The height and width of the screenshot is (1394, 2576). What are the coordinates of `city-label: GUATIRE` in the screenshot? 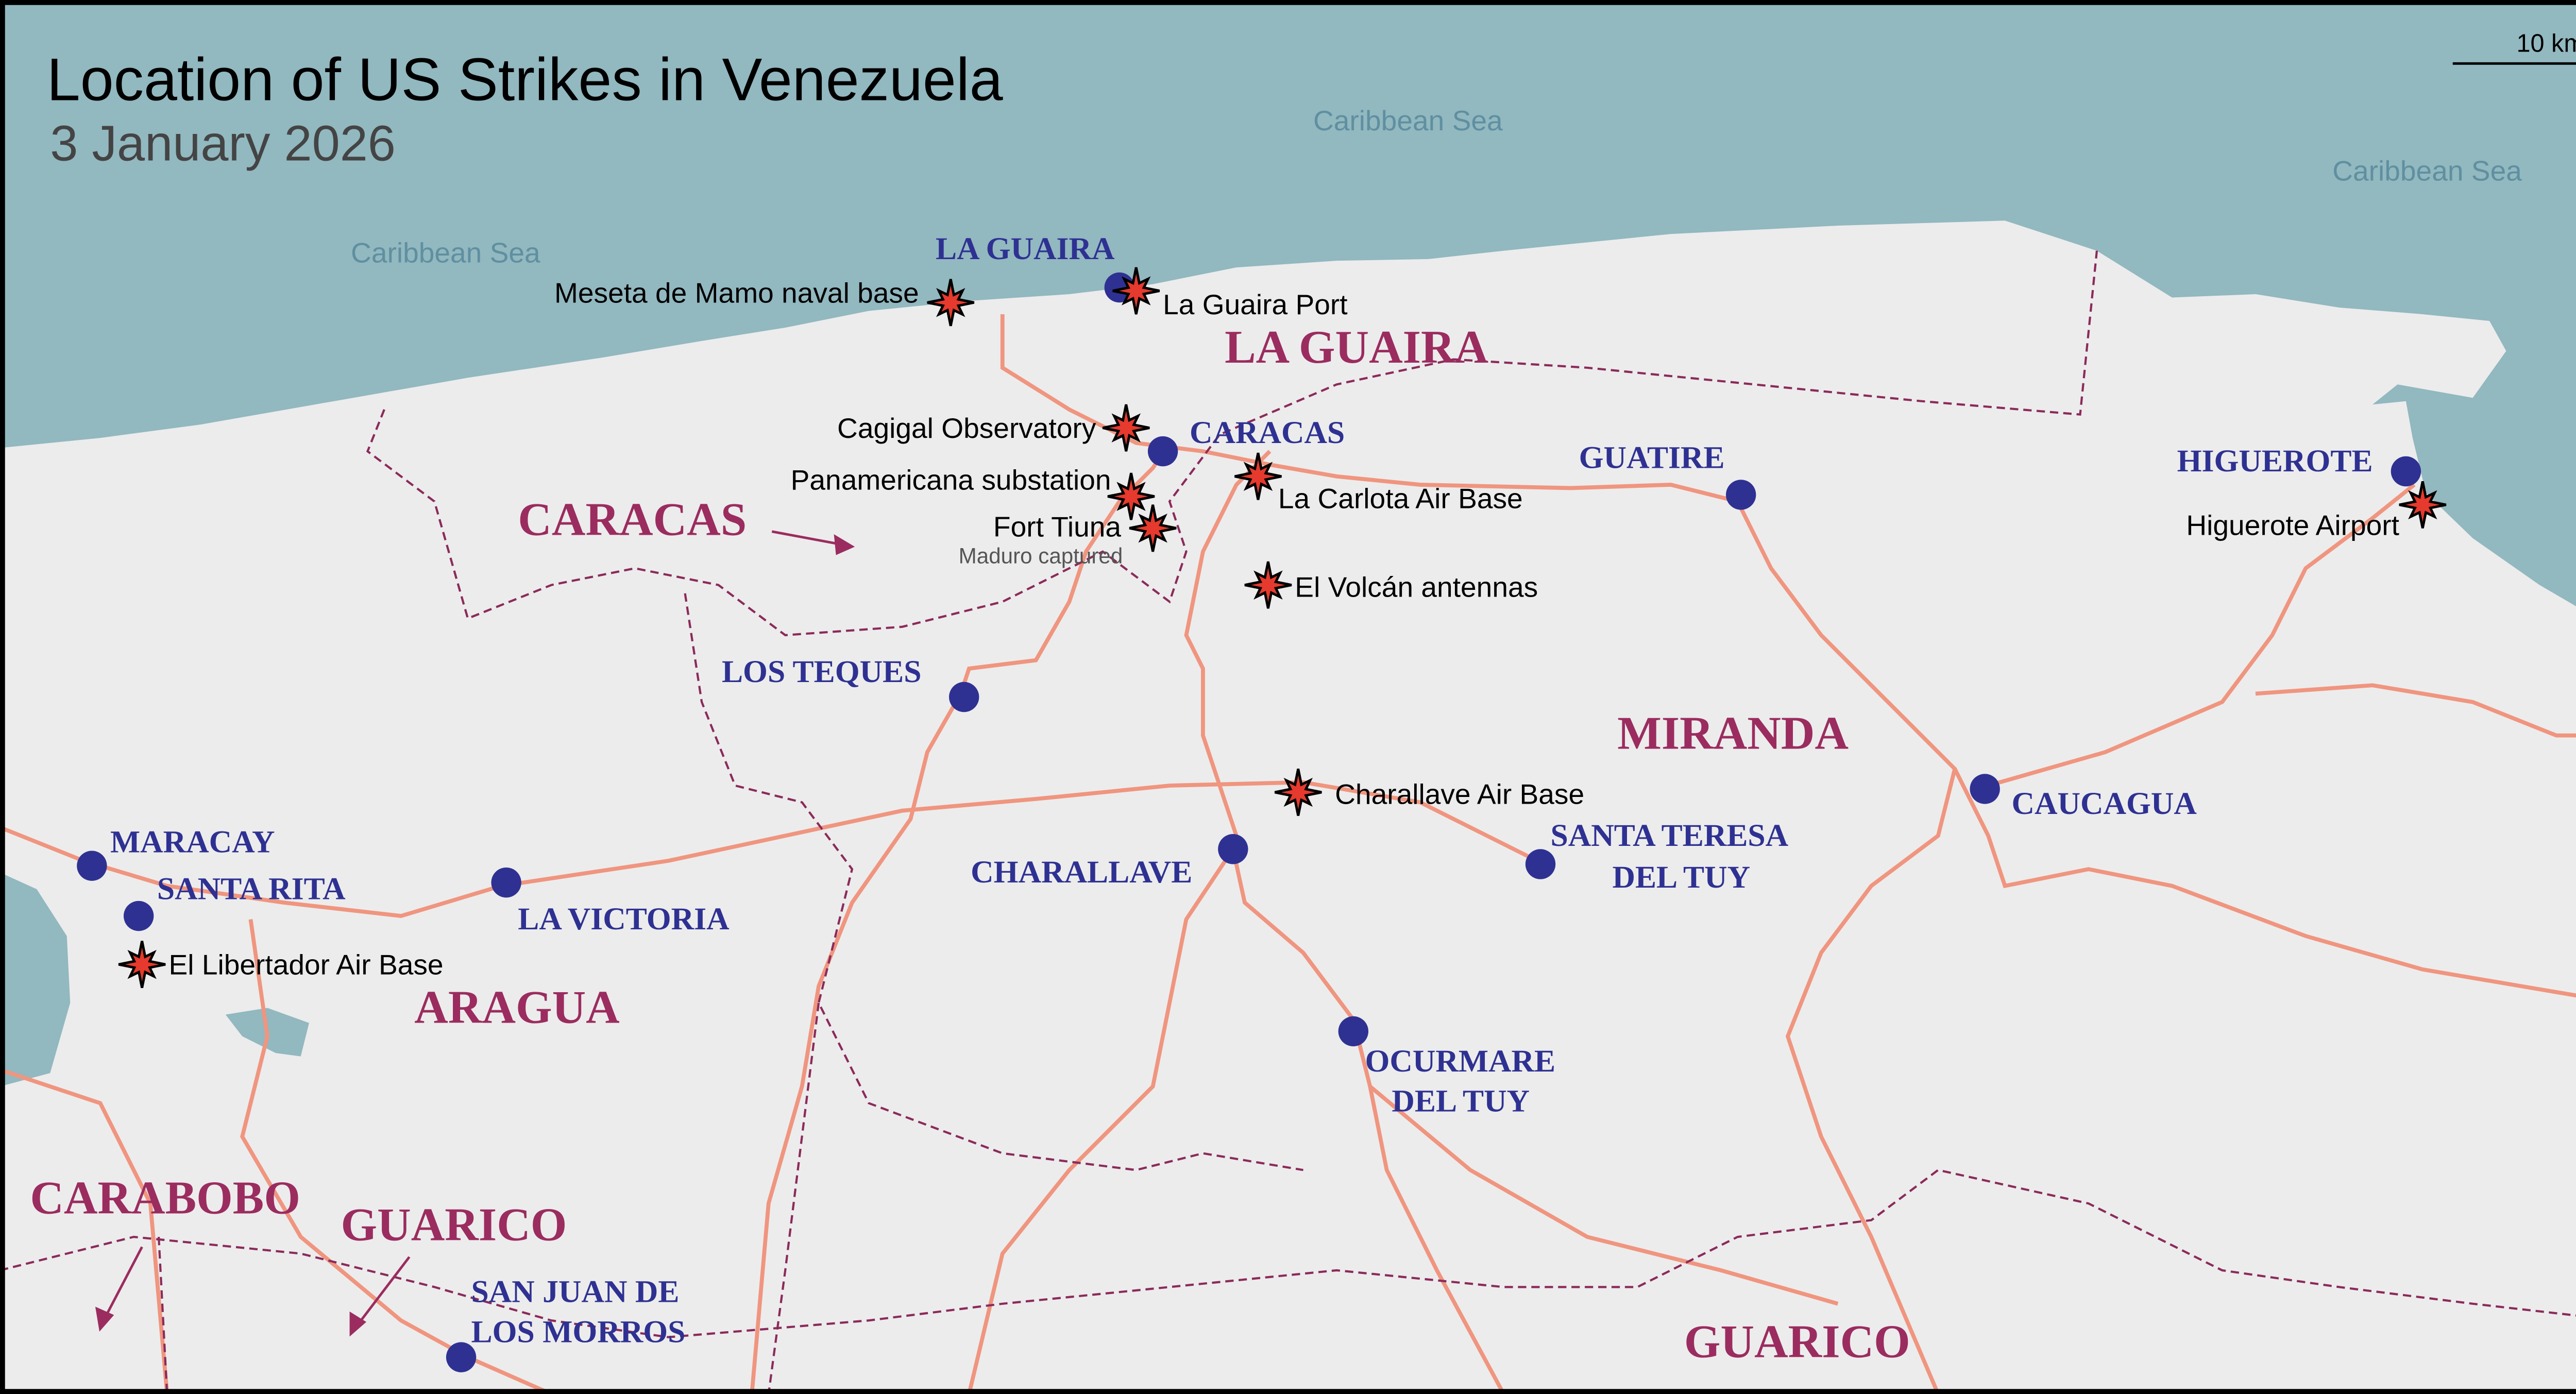 It's located at (1652, 457).